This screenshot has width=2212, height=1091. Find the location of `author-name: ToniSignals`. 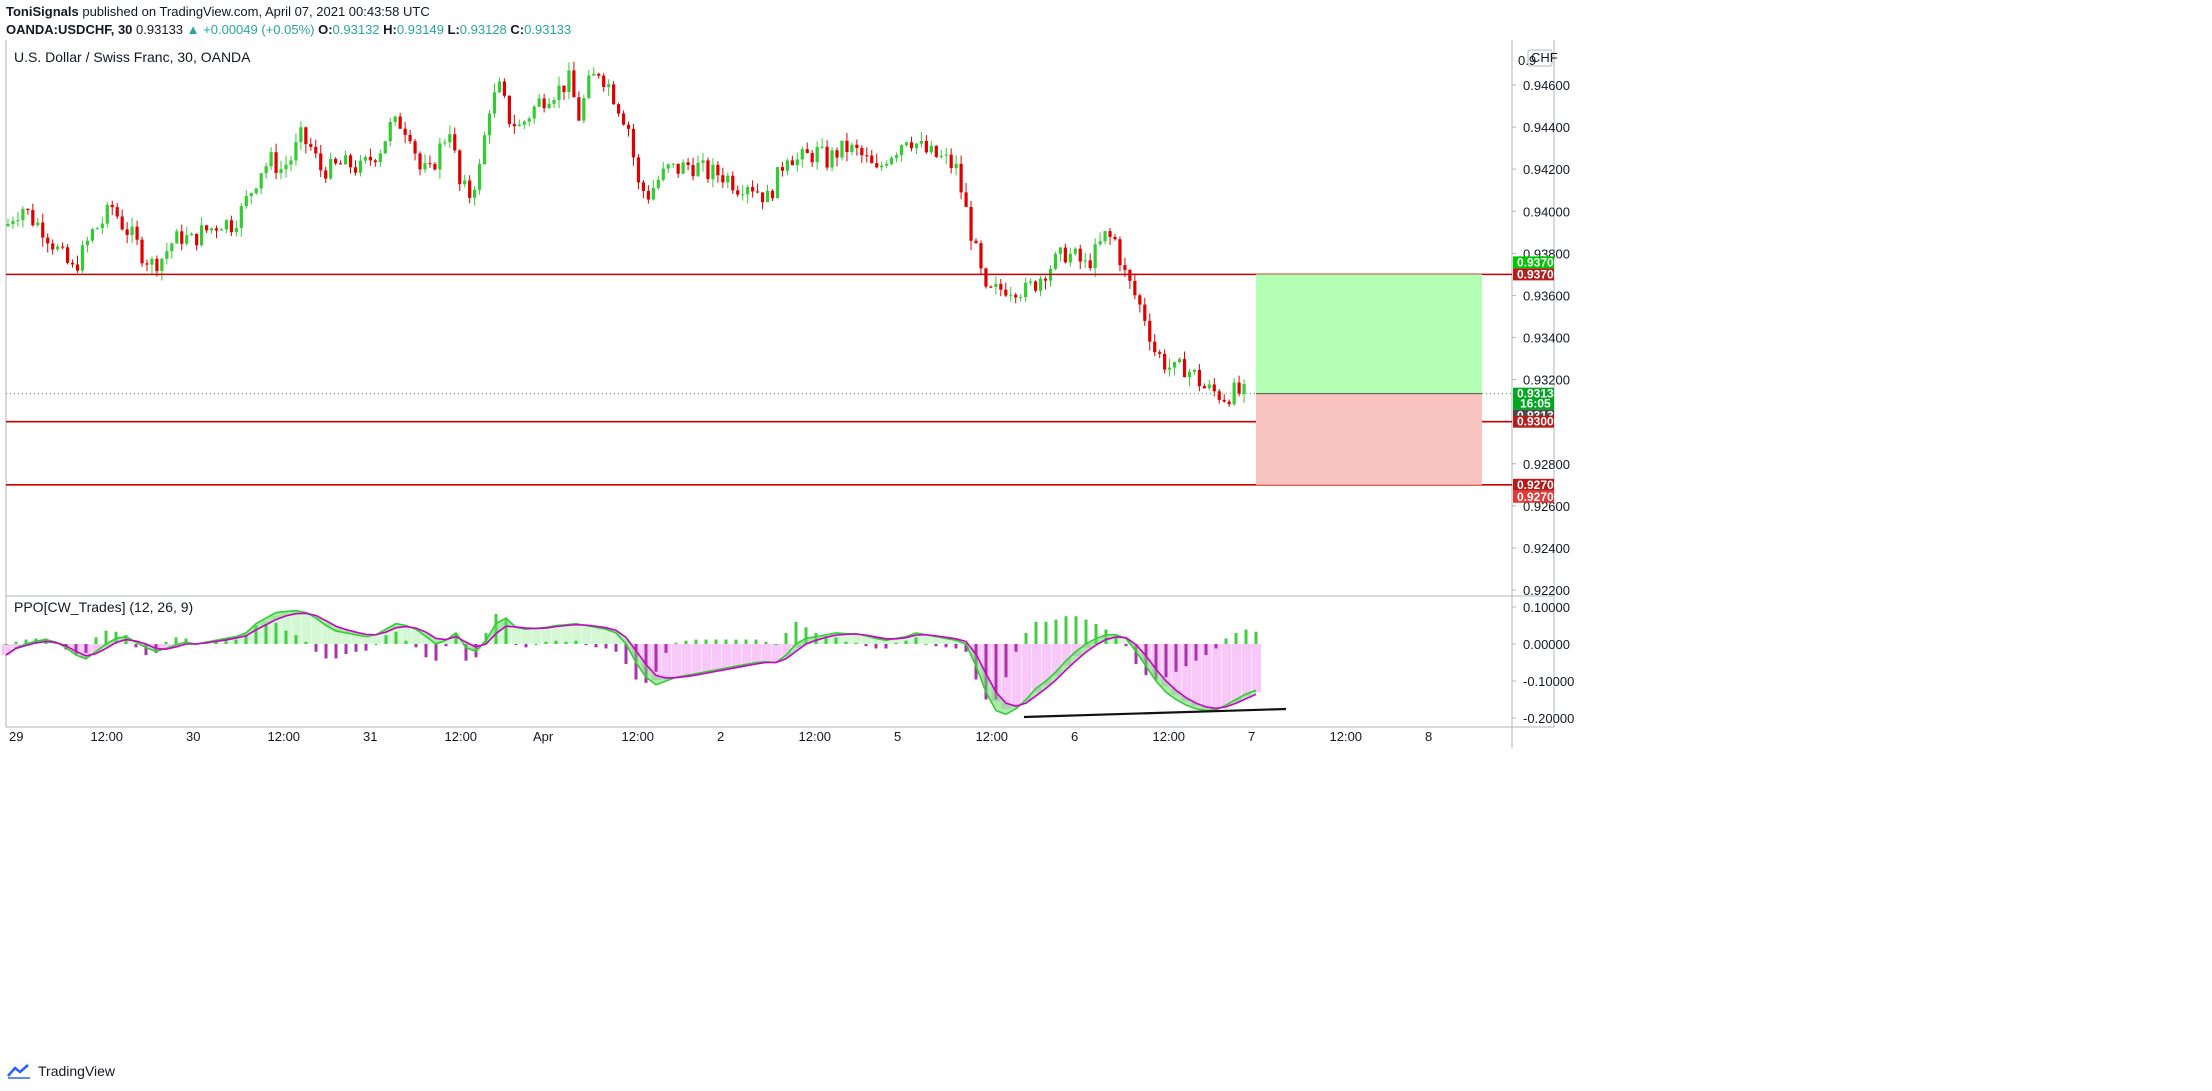

author-name: ToniSignals is located at coordinates (42, 11).